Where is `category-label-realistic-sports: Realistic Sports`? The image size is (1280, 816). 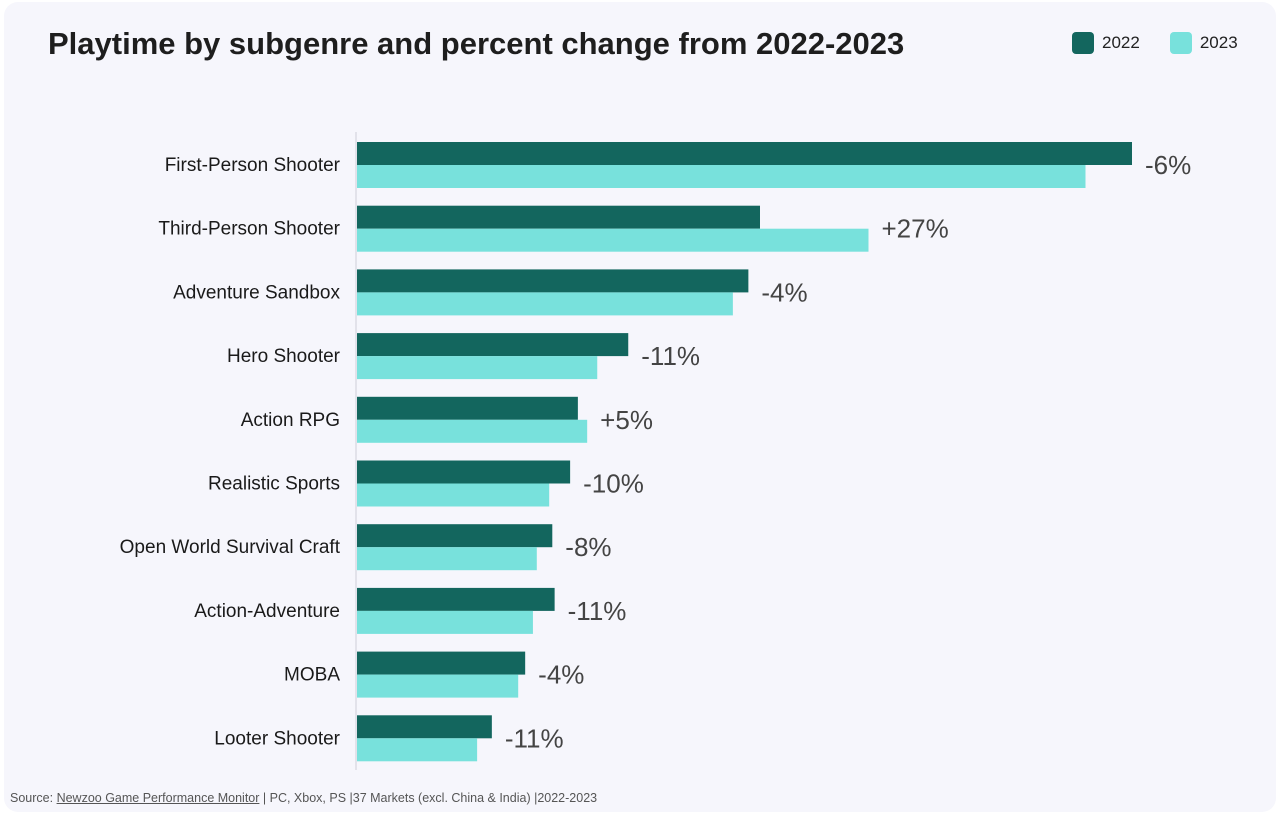 category-label-realistic-sports: Realistic Sports is located at coordinates (274, 484).